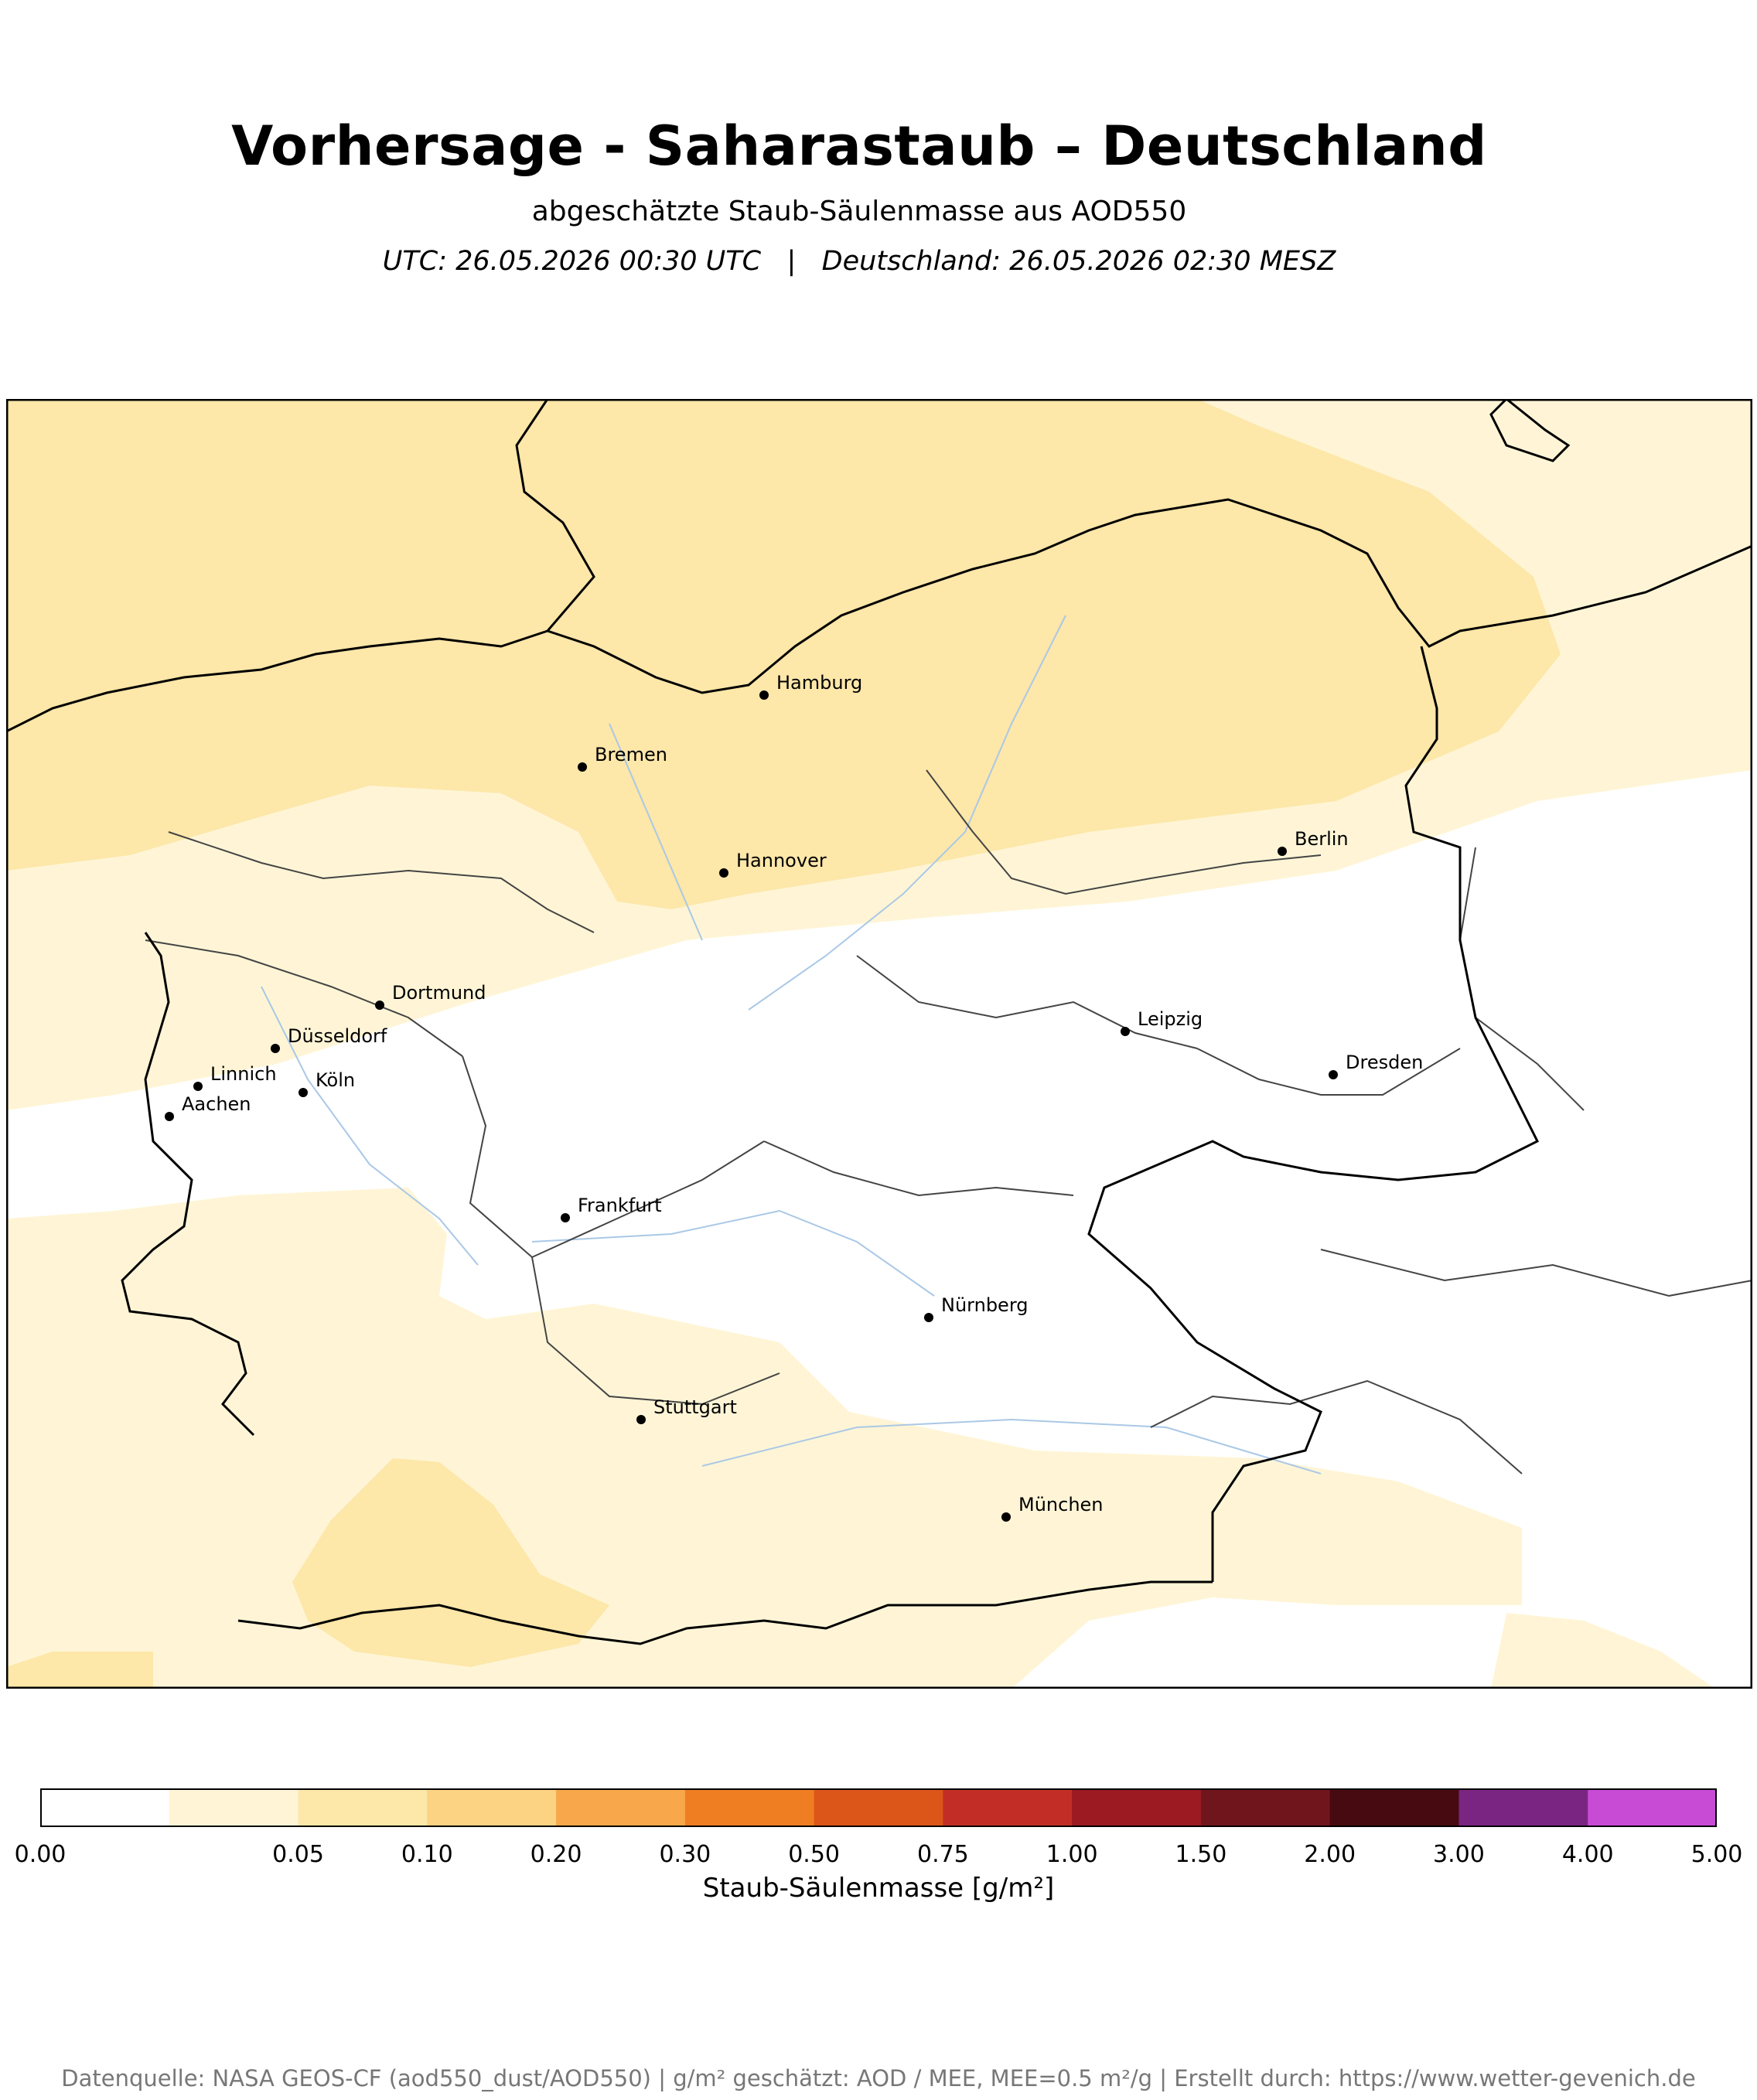 This screenshot has height=2100, width=1757. I want to click on city-stuttgart: Stuttgart, so click(686, 1410).